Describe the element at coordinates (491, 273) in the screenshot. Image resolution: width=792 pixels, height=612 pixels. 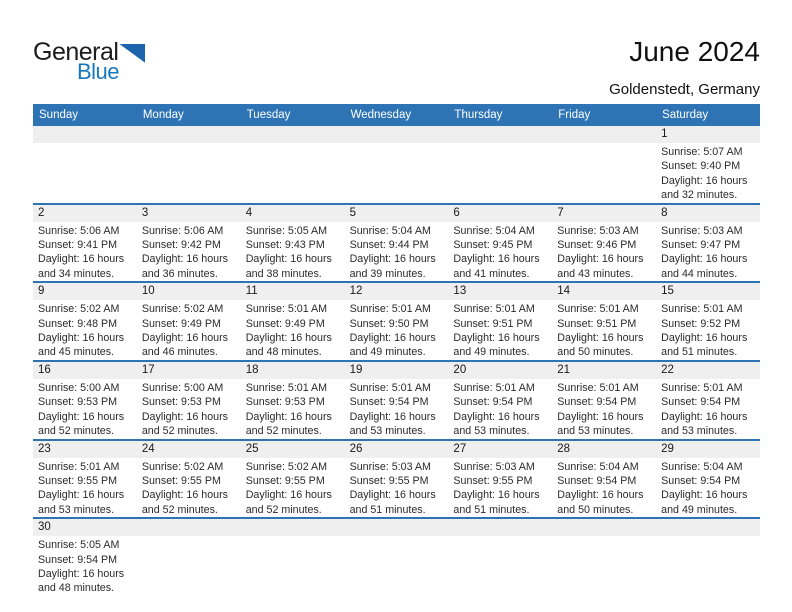
I see `daylight-line2: and 41 minutes.` at that location.